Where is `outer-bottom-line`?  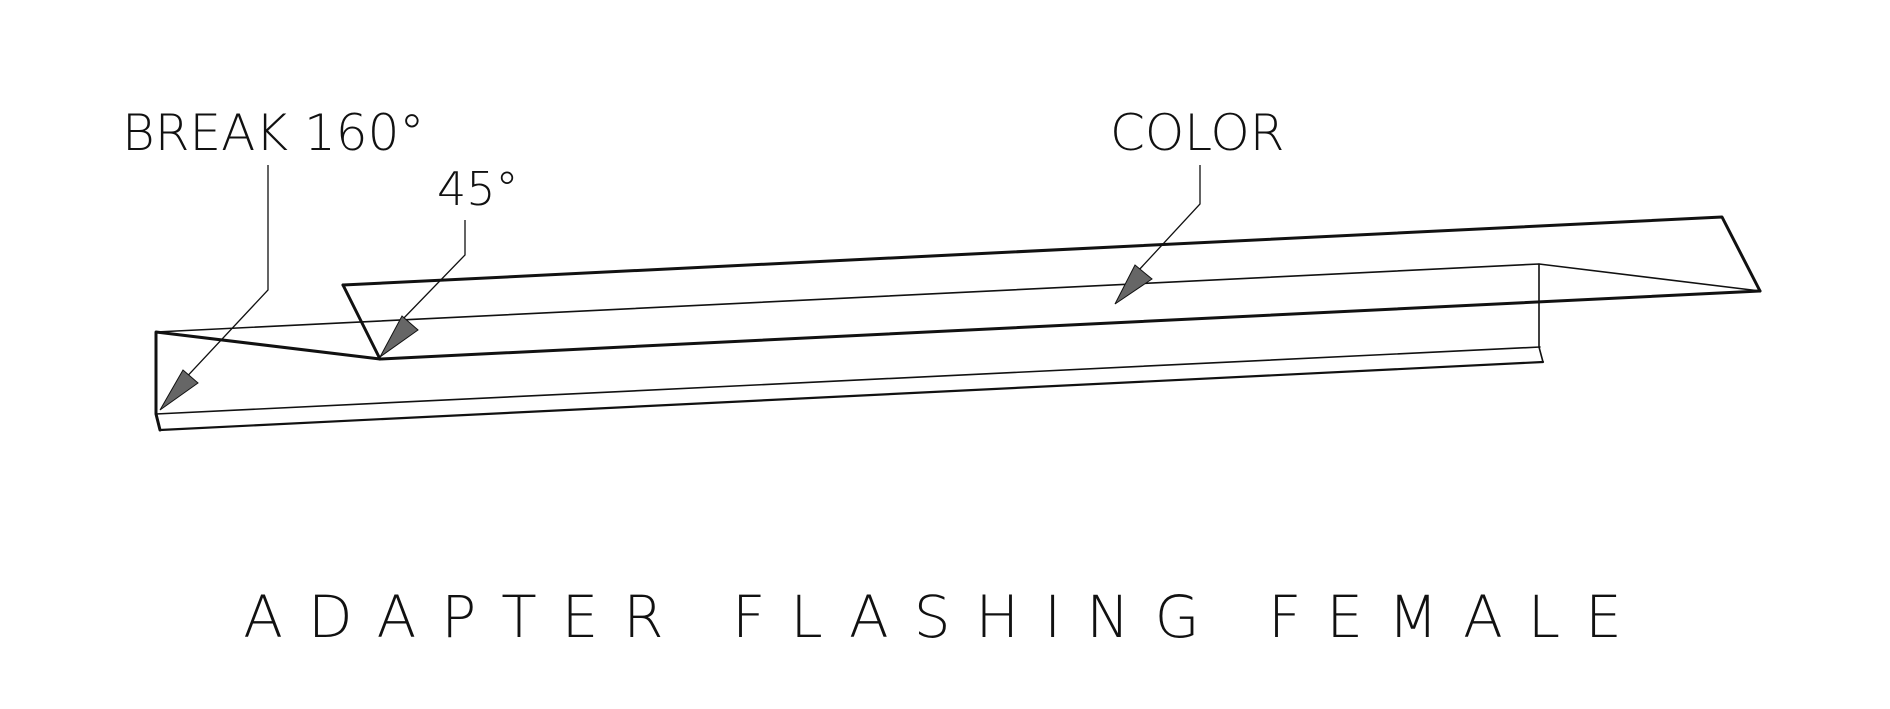 outer-bottom-line is located at coordinates (851, 396).